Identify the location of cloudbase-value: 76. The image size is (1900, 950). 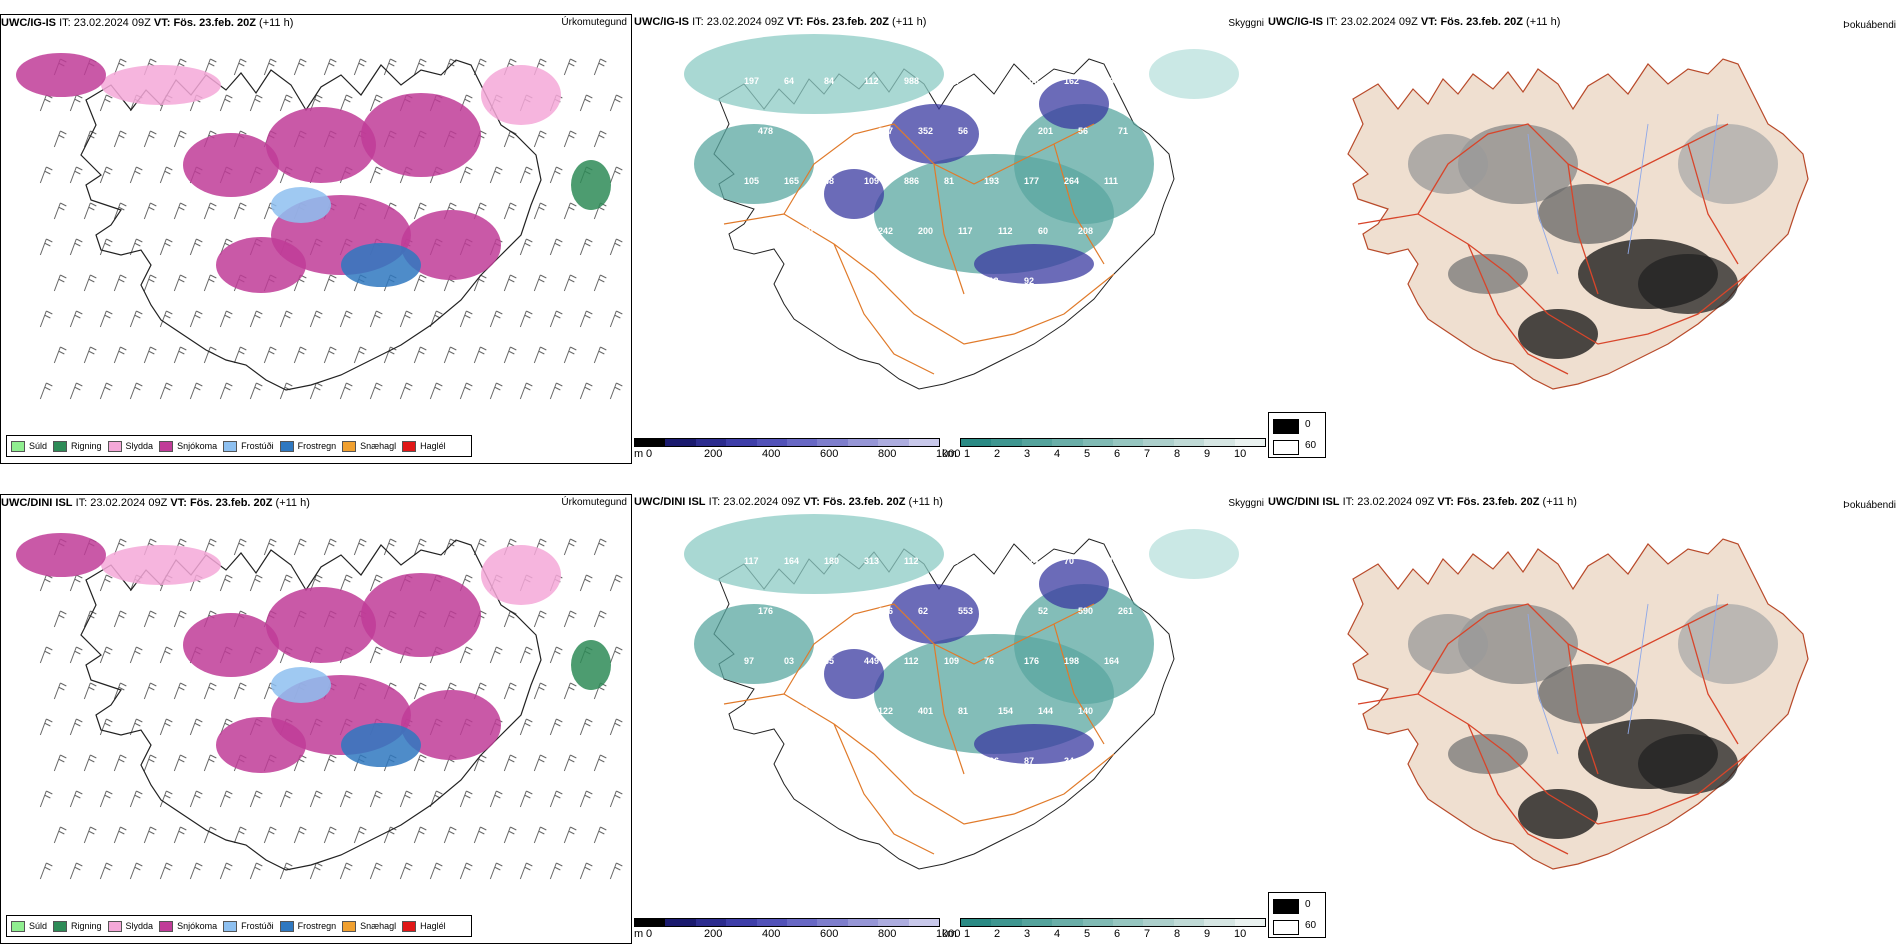
(989, 661).